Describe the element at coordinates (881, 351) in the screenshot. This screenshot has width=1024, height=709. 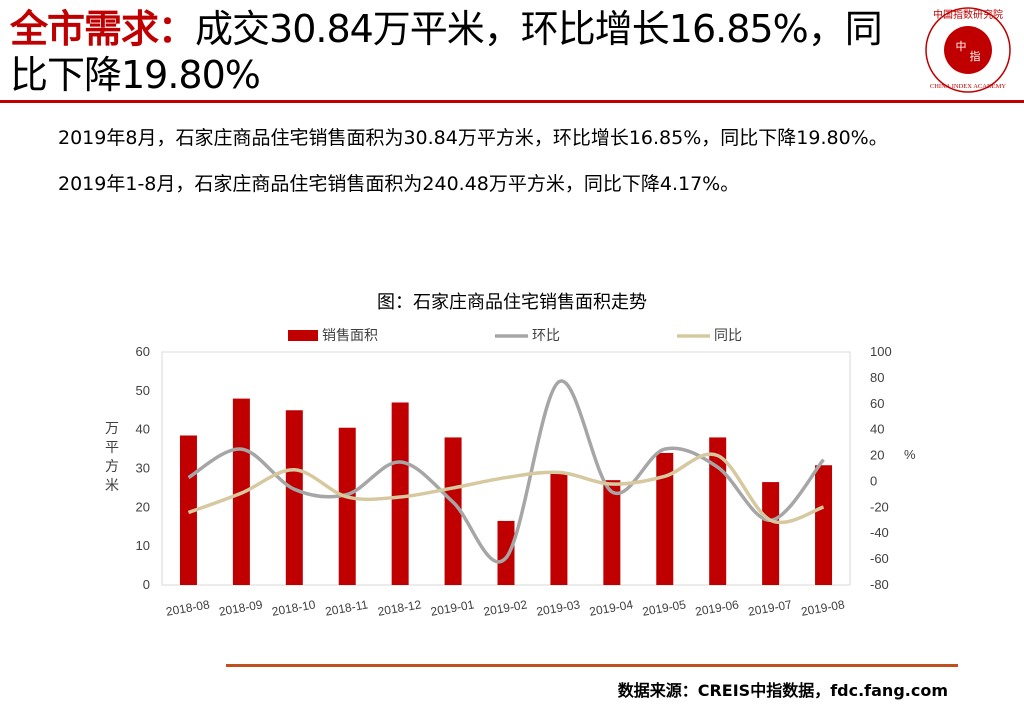
I see `y2-tick-label: 100` at that location.